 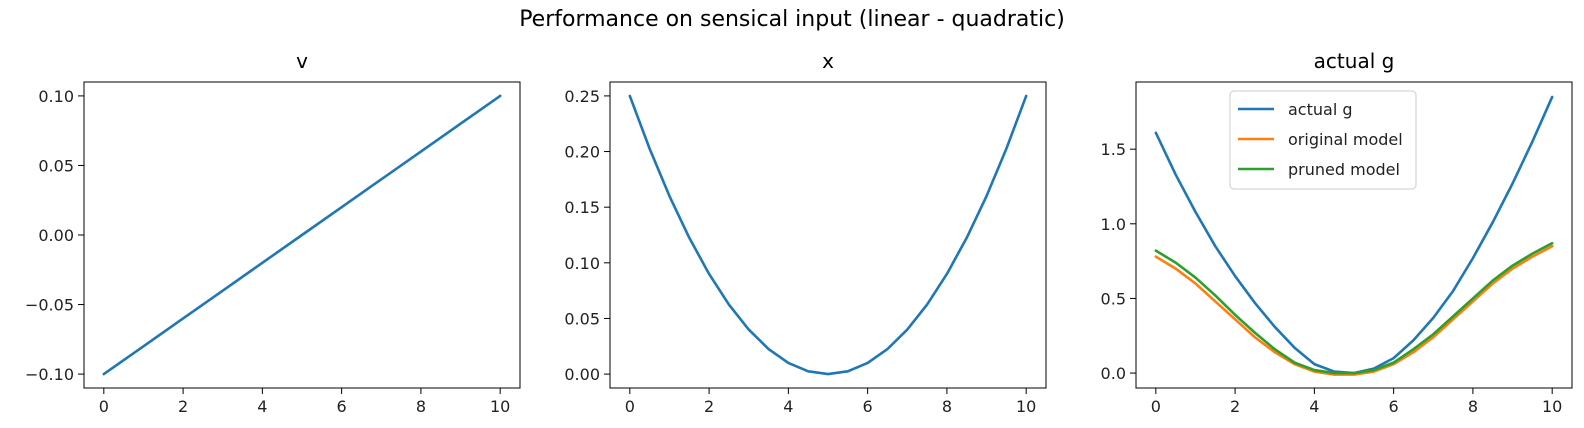 What do you see at coordinates (49, 305) in the screenshot?
I see `y-tick-label: −0.05` at bounding box center [49, 305].